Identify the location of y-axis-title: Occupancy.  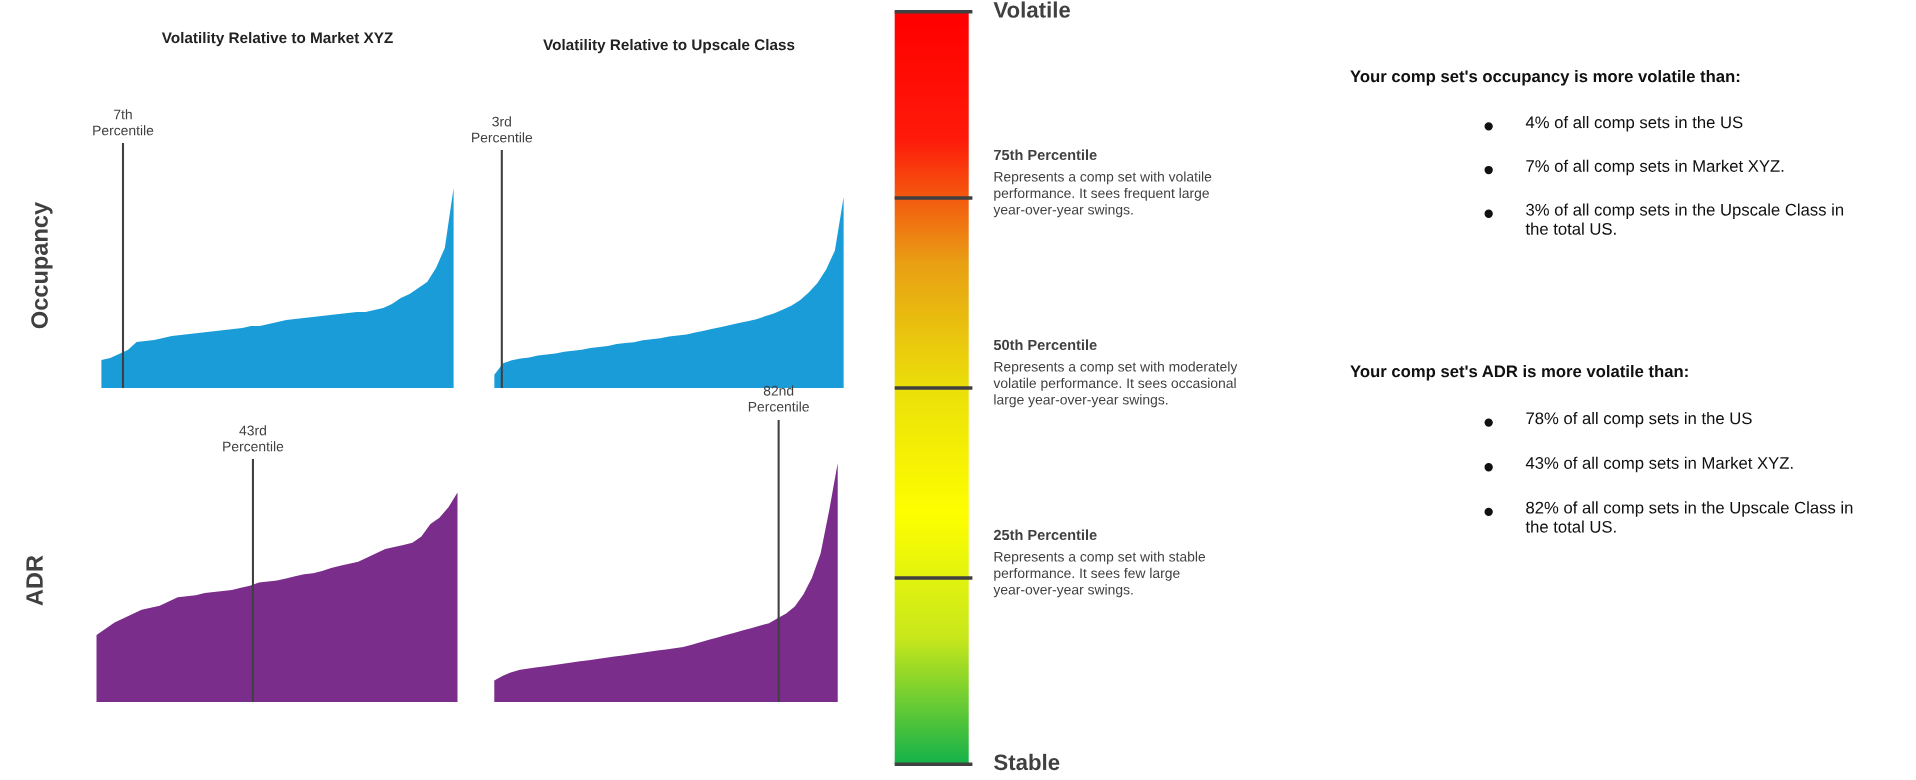
(42, 265).